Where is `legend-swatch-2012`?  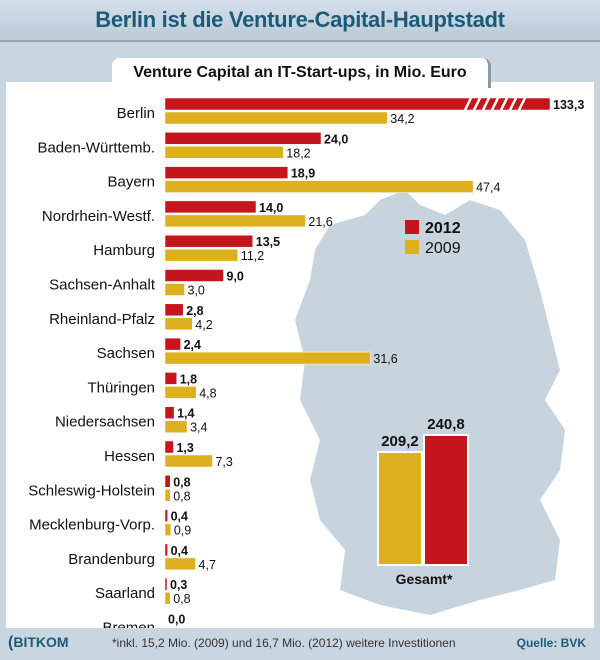 legend-swatch-2012 is located at coordinates (412, 227).